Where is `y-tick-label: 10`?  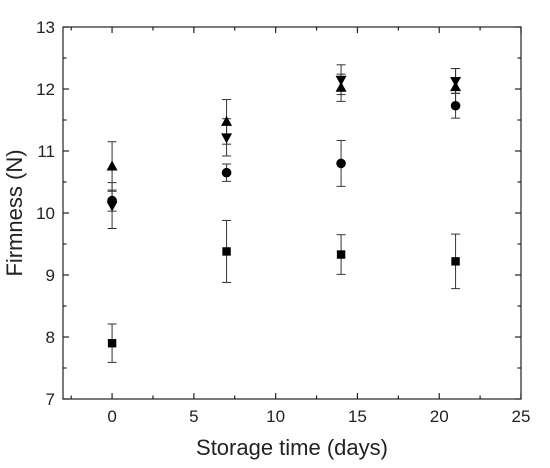
y-tick-label: 10 is located at coordinates (45, 213).